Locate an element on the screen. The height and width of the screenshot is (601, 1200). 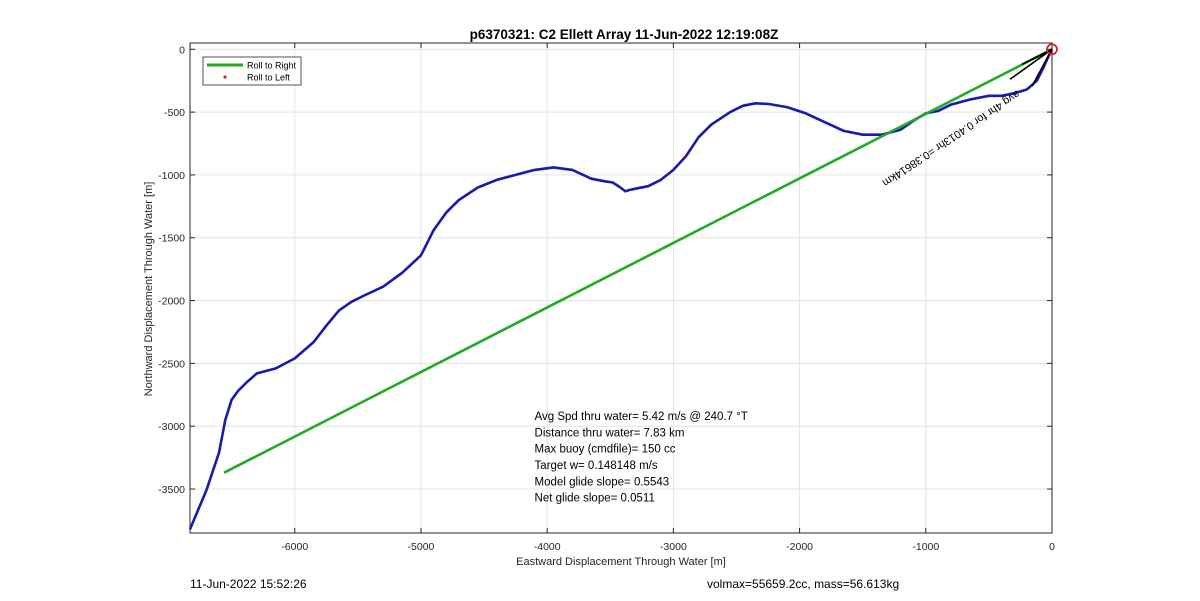
stats-annotation: Max buoy (cmdfile)= 150 cc is located at coordinates (605, 450).